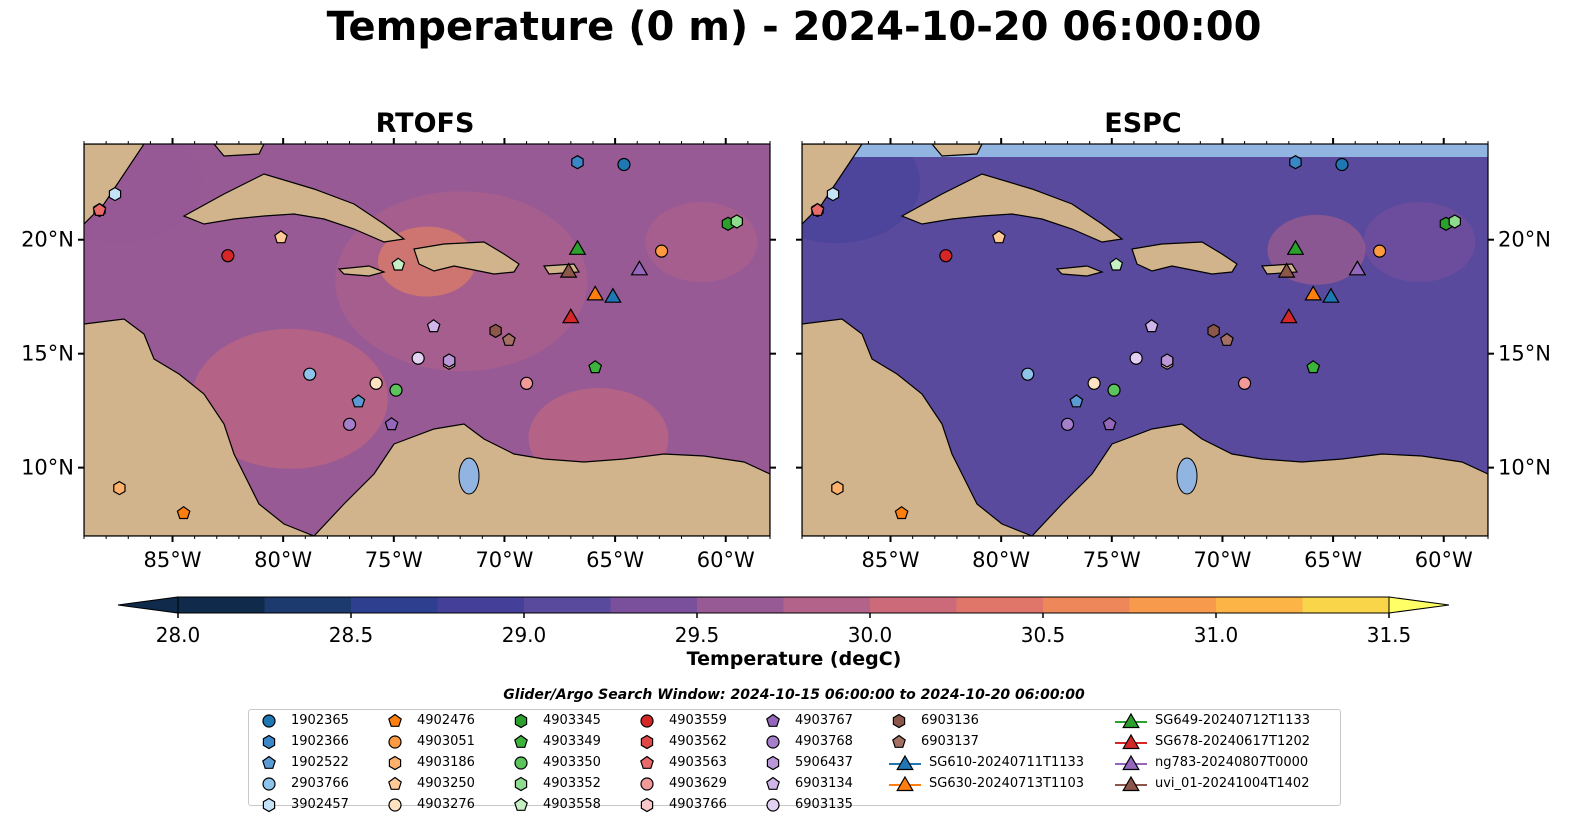 This screenshot has height=829, width=1588. I want to click on legend-label: 6903134, so click(824, 783).